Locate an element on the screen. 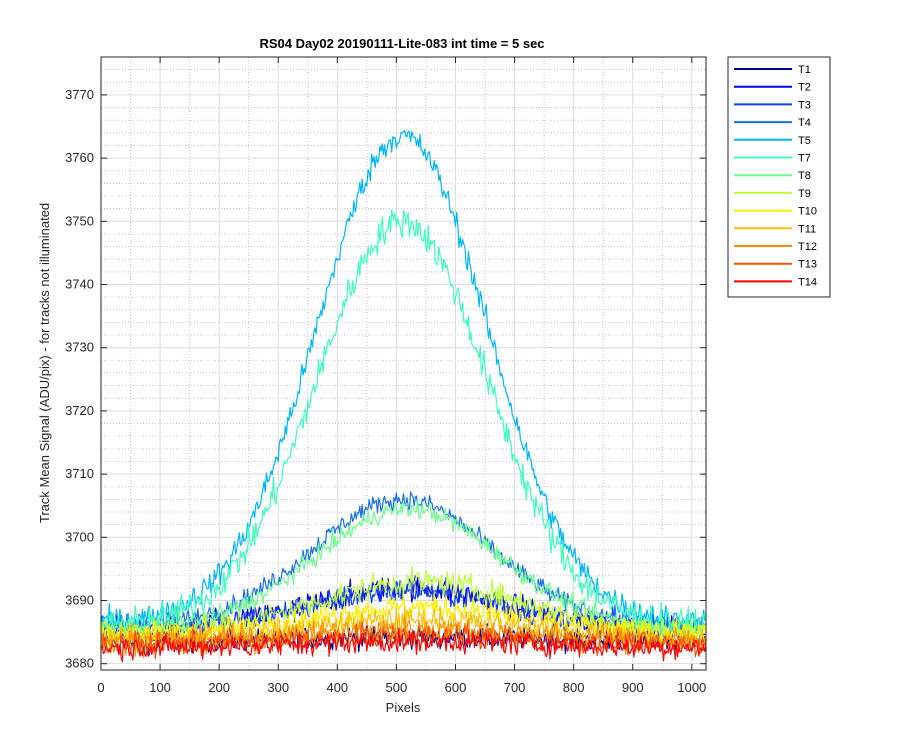  legend-label-t14: T14 is located at coordinates (807, 282).